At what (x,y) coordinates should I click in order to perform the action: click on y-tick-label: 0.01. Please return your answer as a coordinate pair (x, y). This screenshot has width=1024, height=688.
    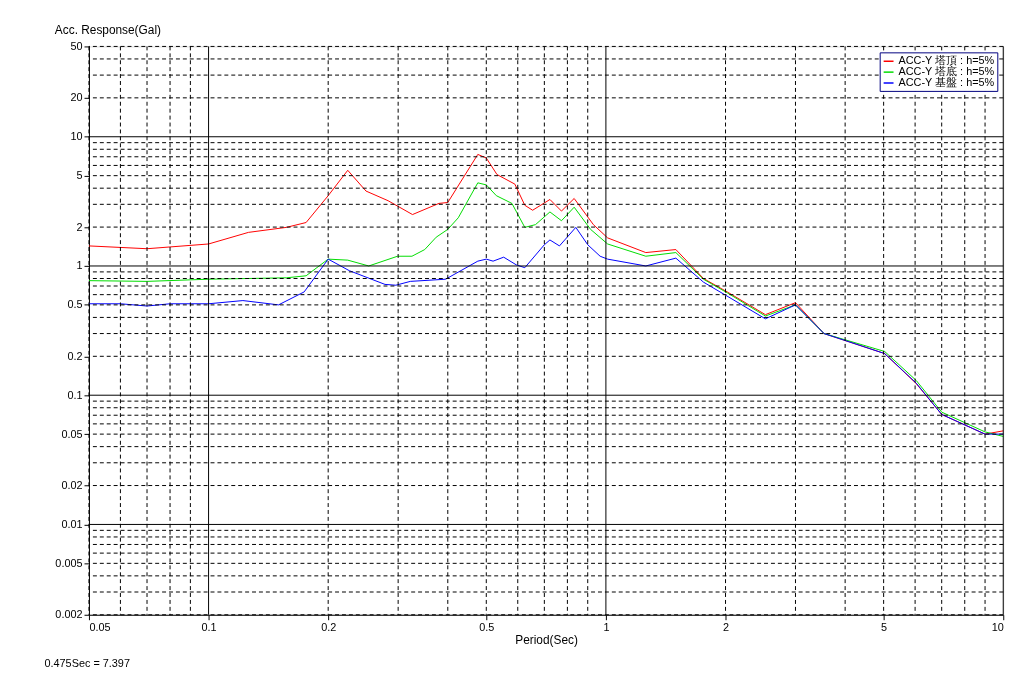
    Looking at the image, I should click on (72, 523).